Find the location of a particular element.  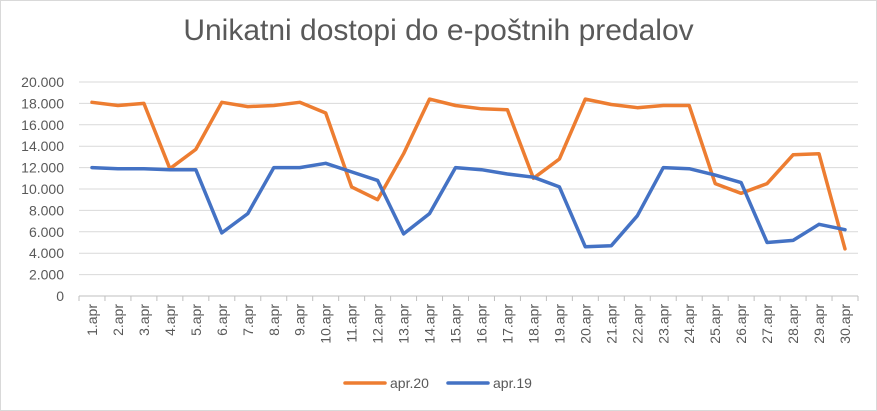

y-tick-label: 16.000 is located at coordinates (42, 125).